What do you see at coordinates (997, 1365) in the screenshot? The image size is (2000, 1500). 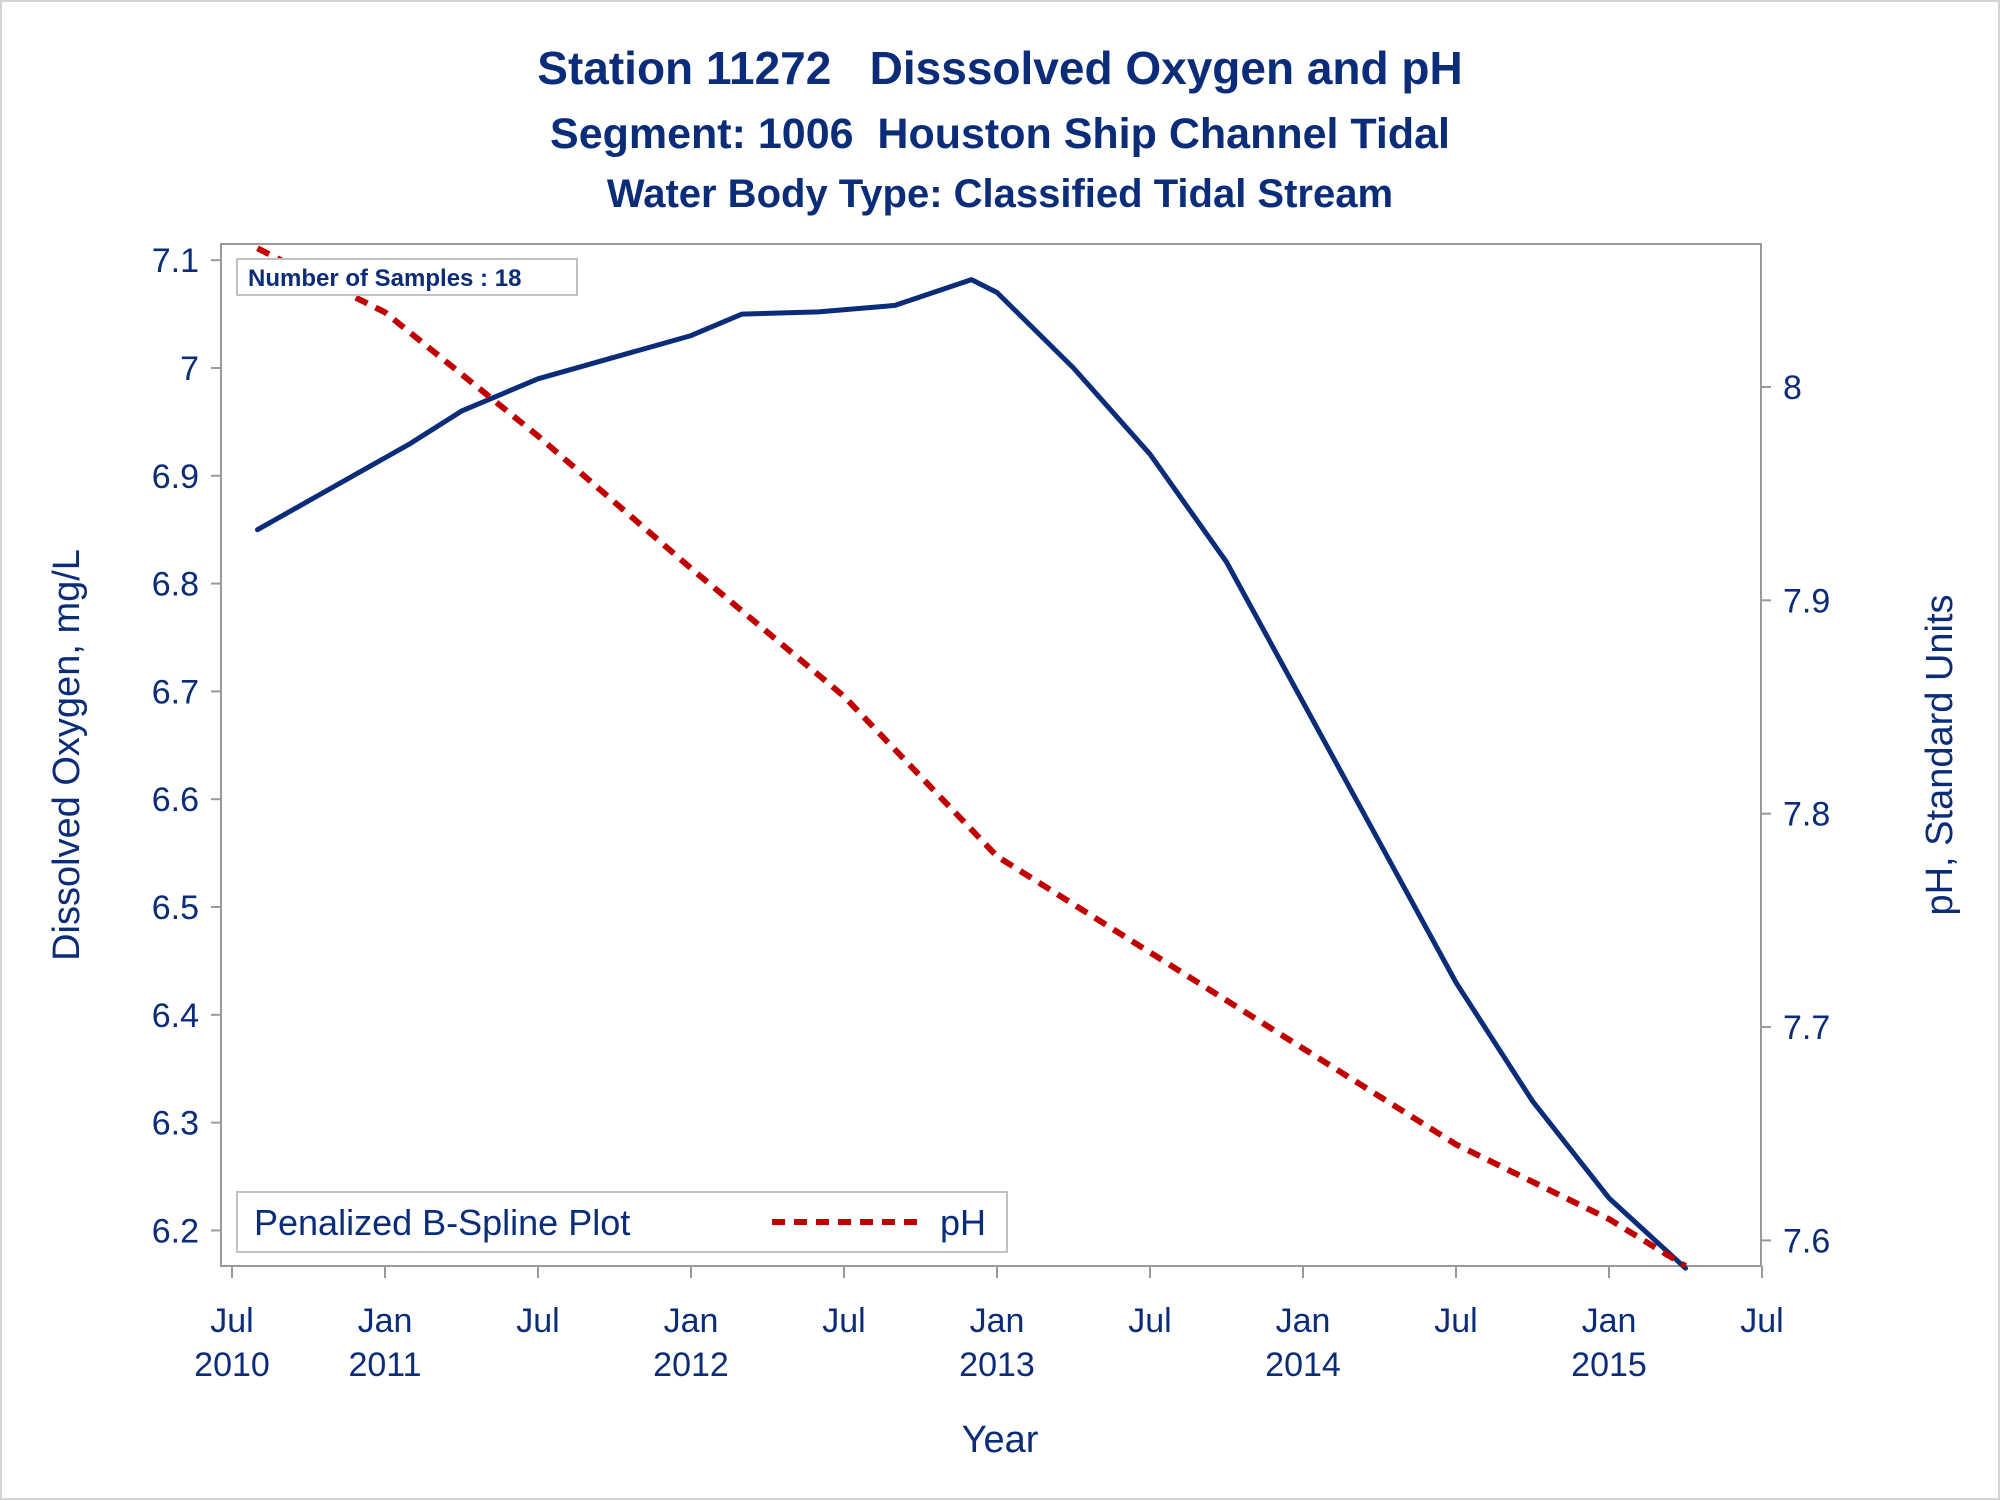 I see `x-tick-year-label: 2013` at bounding box center [997, 1365].